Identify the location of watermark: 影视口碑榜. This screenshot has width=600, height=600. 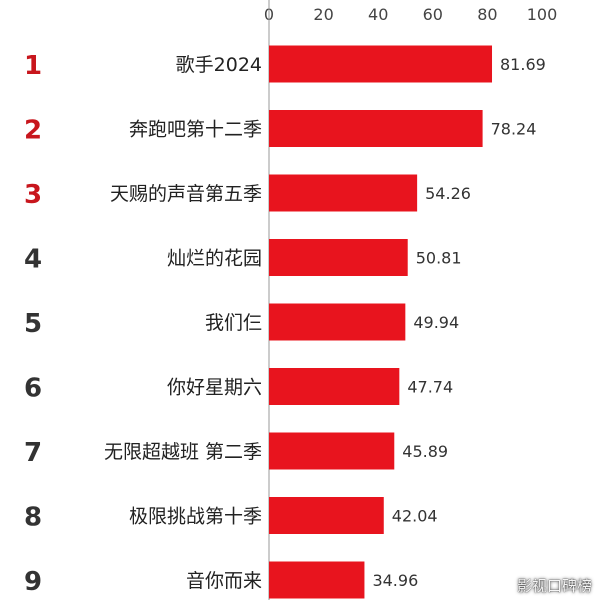
(554, 586).